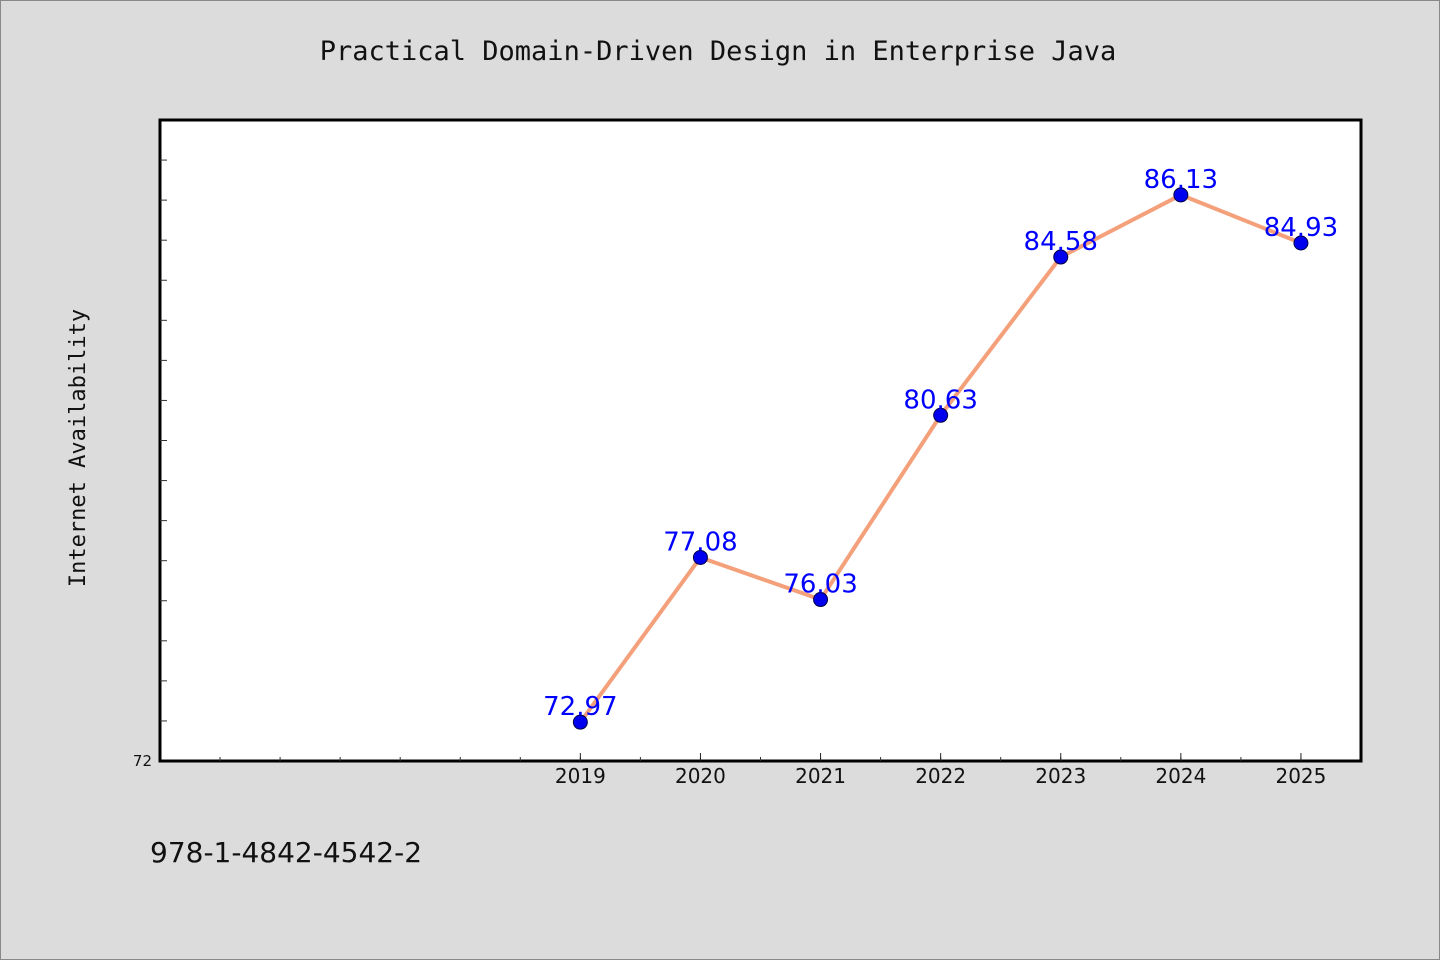 This screenshot has height=960, width=1440. Describe the element at coordinates (1180, 776) in the screenshot. I see `x-tick-label: 2024` at that location.